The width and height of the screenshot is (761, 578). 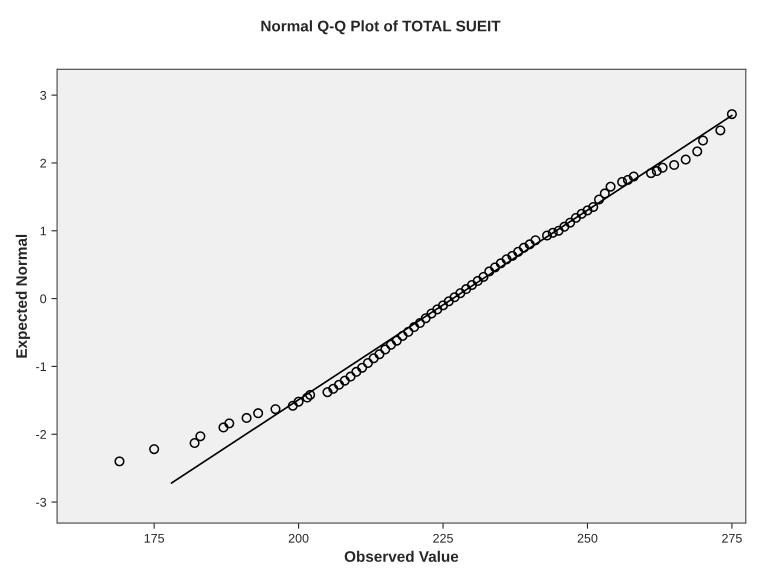 What do you see at coordinates (401, 556) in the screenshot?
I see `x-axis-title: Observed Value` at bounding box center [401, 556].